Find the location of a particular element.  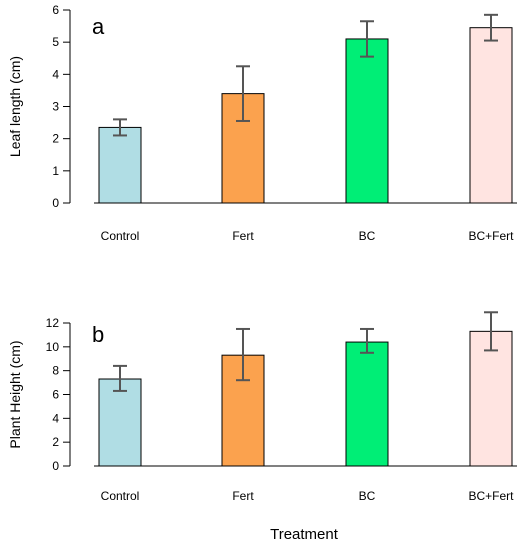

y-axis-title: Plant Height (cm) is located at coordinates (15, 394).